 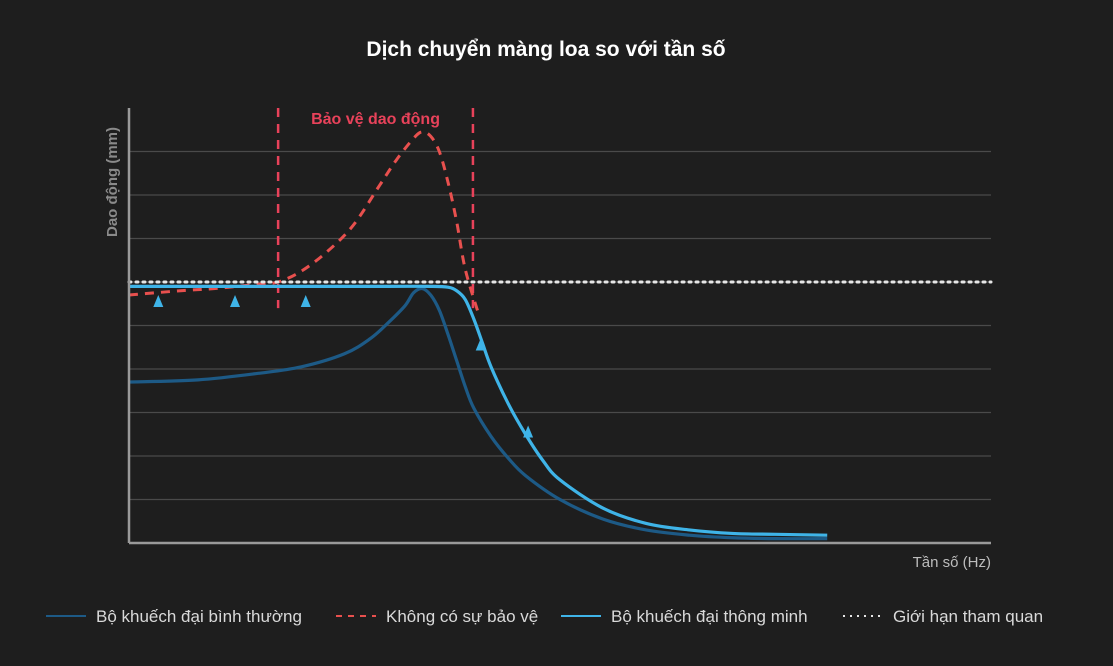 I want to click on legend-label: Không có sự bảo vệ, so click(x=462, y=616).